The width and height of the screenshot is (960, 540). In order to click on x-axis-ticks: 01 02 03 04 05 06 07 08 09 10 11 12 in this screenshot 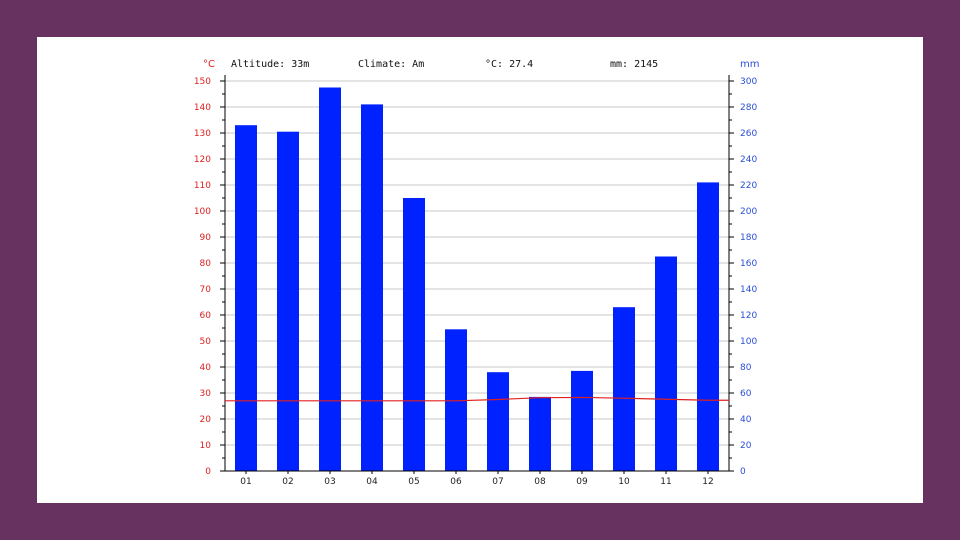, I will do `click(476, 482)`.